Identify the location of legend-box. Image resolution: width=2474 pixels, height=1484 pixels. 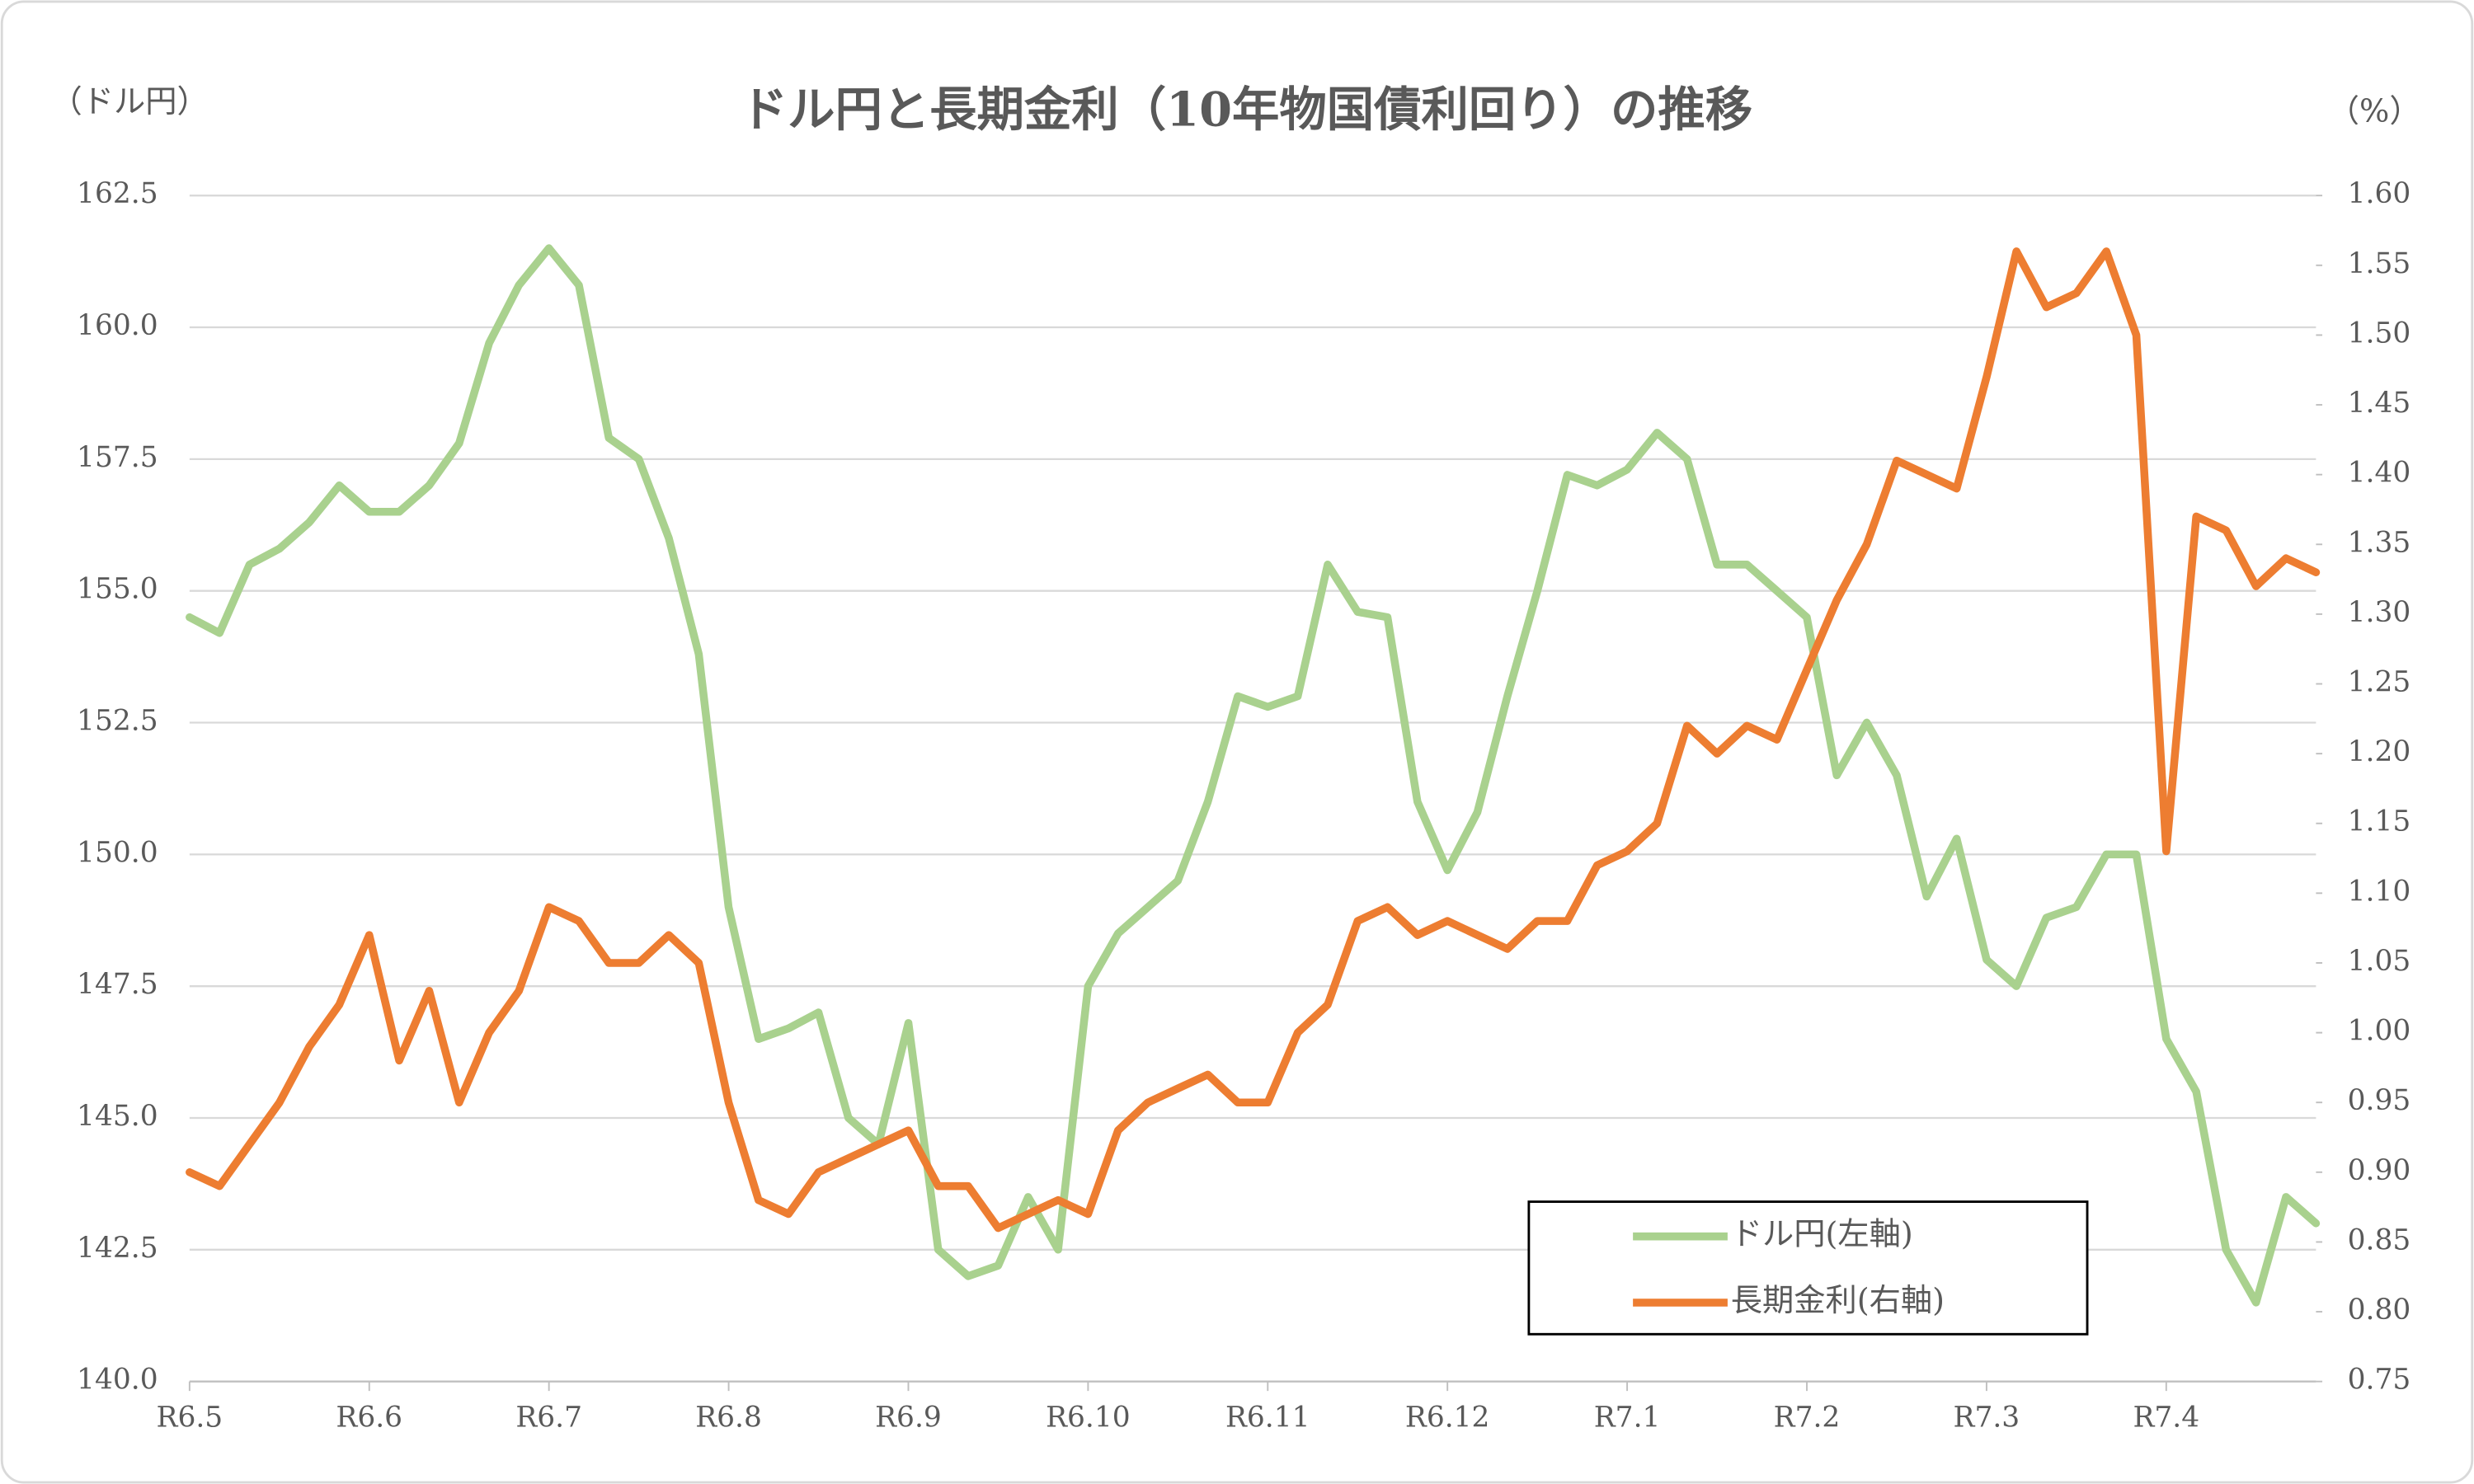
(1808, 1268).